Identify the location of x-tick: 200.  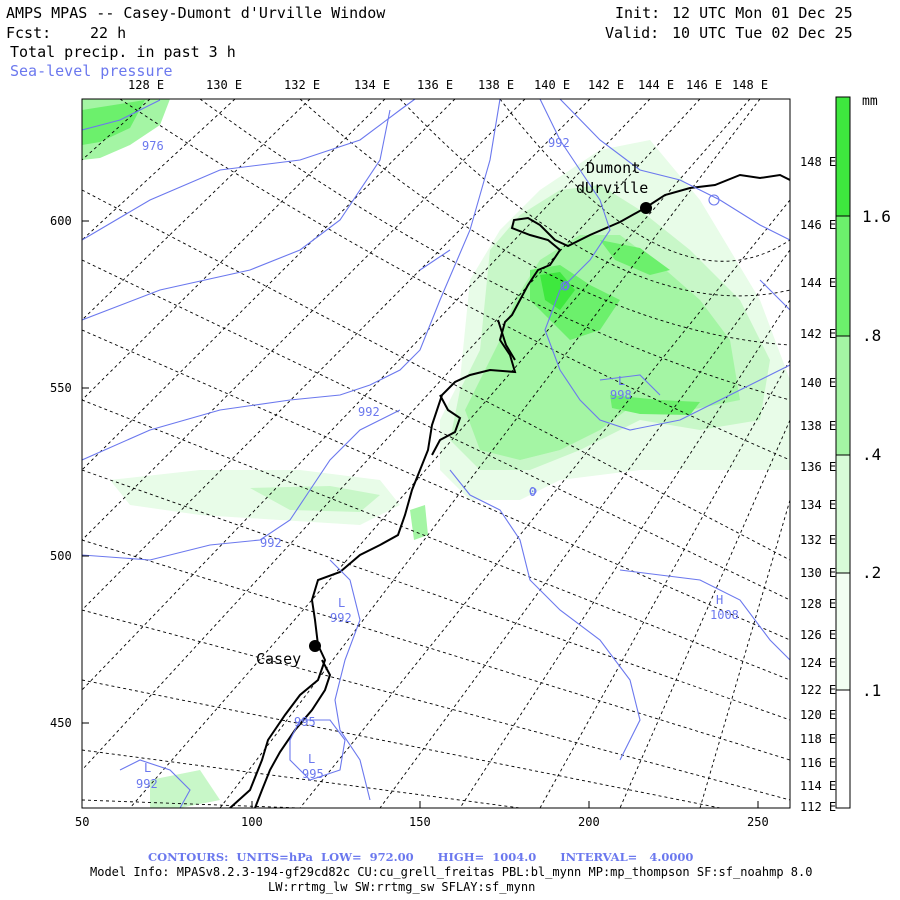
(589, 822).